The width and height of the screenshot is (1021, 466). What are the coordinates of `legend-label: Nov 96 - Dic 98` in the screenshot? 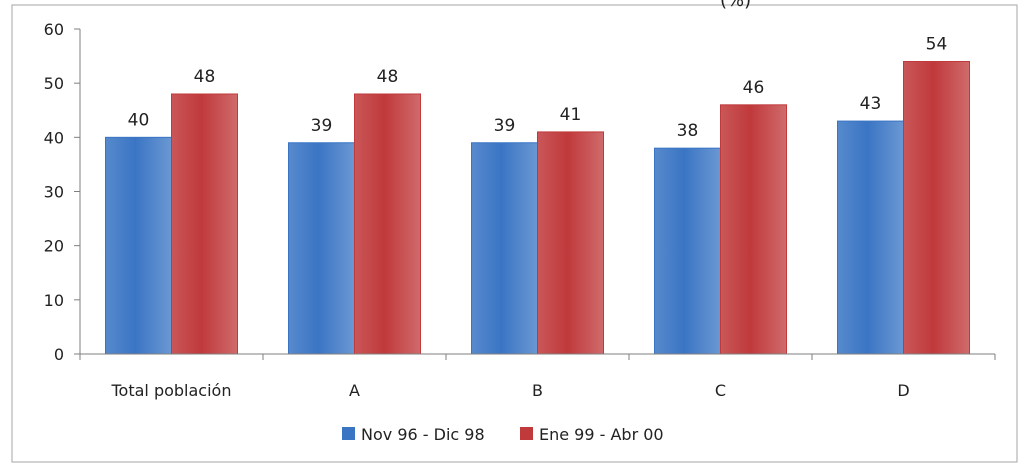 It's located at (423, 434).